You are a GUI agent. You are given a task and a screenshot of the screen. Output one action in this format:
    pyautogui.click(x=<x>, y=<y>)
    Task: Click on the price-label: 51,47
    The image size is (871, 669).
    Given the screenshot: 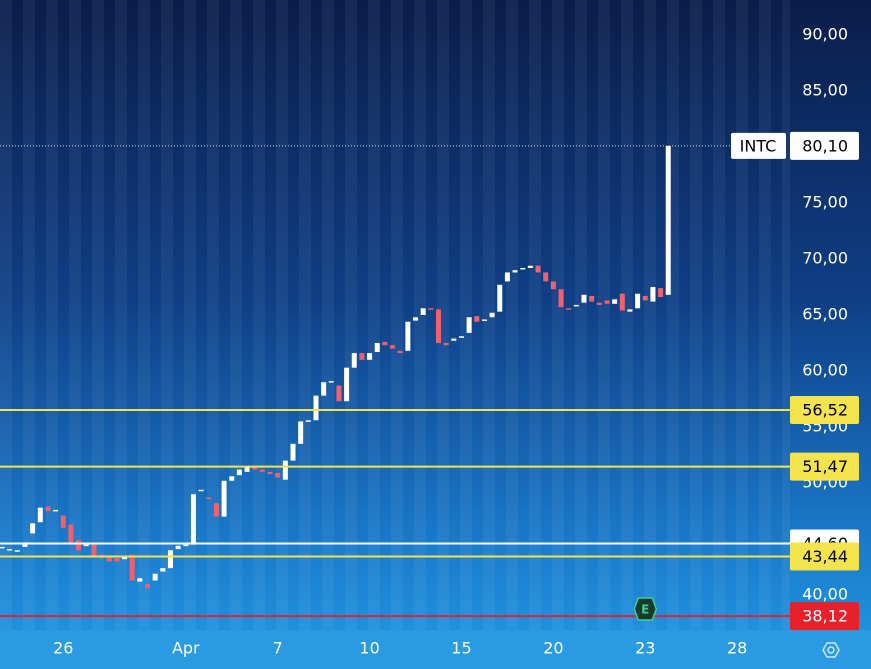 What is the action you would take?
    pyautogui.click(x=825, y=466)
    